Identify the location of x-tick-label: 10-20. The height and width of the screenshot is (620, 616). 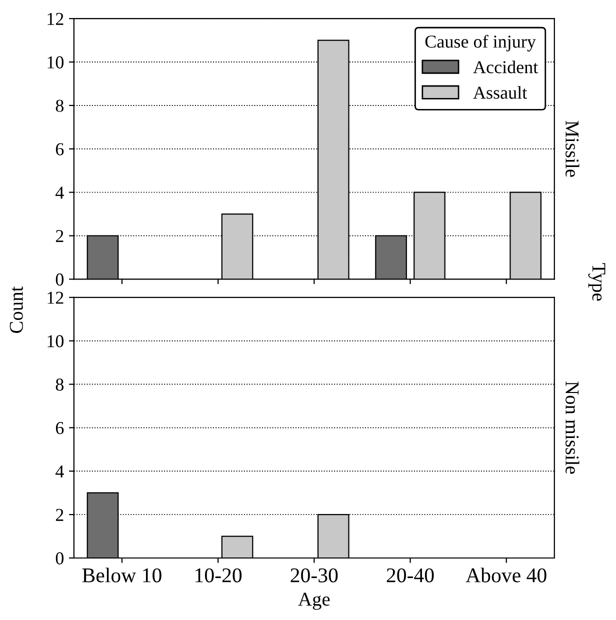
(219, 575).